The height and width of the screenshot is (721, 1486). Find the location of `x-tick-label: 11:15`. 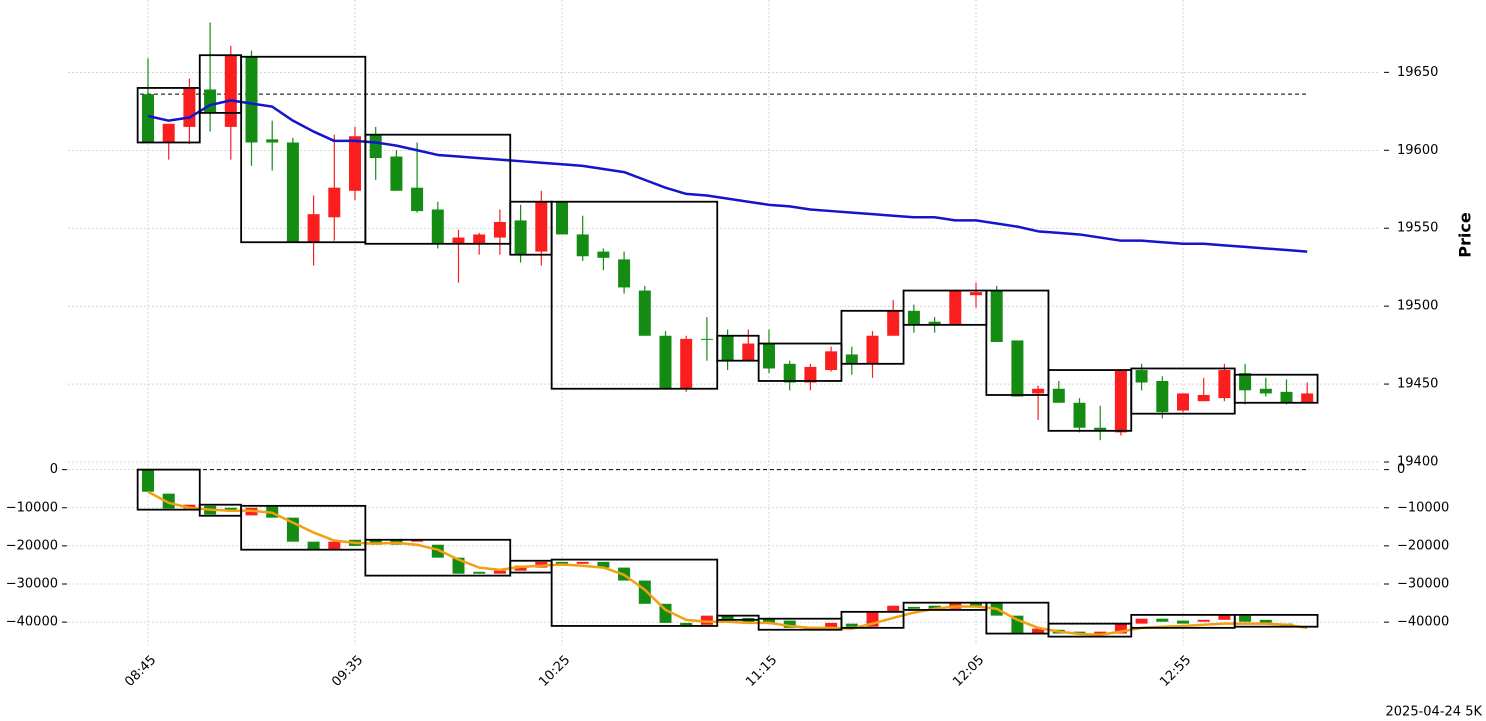

x-tick-label: 11:15 is located at coordinates (761, 671).